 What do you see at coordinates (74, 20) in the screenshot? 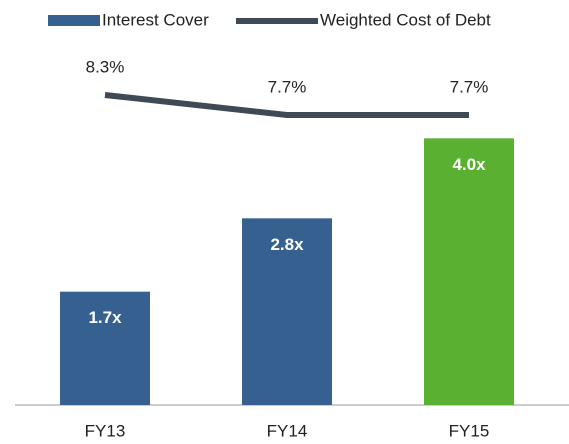
I see `legend-swatch` at bounding box center [74, 20].